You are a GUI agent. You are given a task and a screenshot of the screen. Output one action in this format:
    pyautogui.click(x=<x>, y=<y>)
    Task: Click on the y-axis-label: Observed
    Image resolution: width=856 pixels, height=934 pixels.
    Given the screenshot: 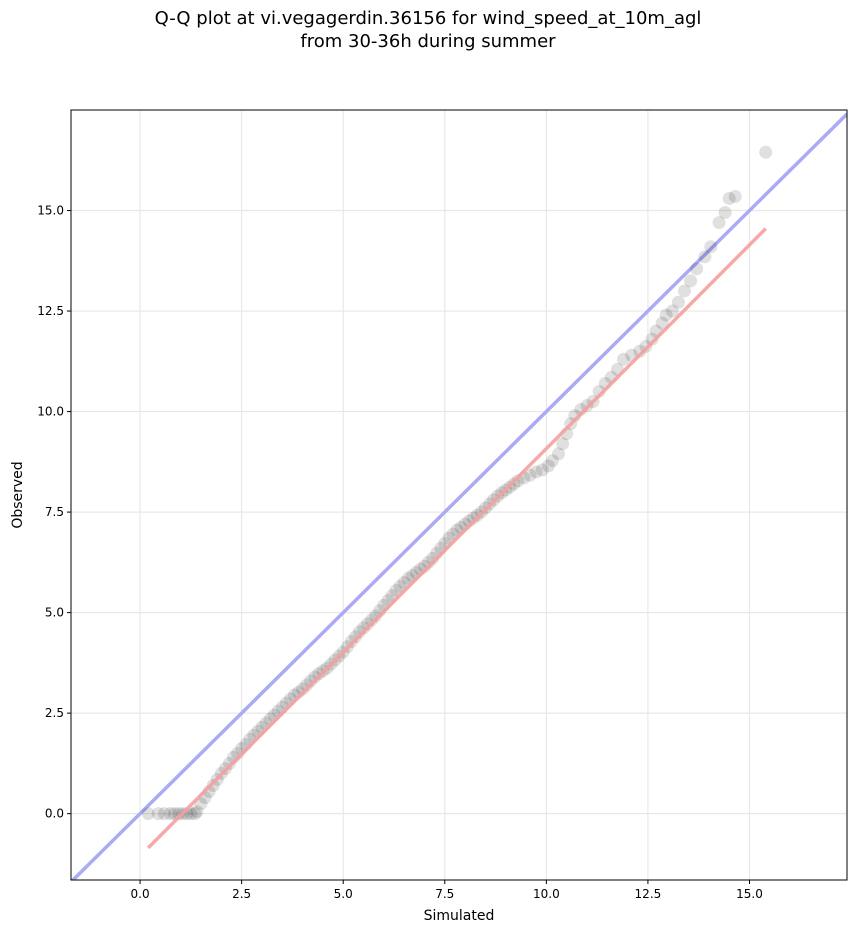 What is the action you would take?
    pyautogui.click(x=18, y=494)
    